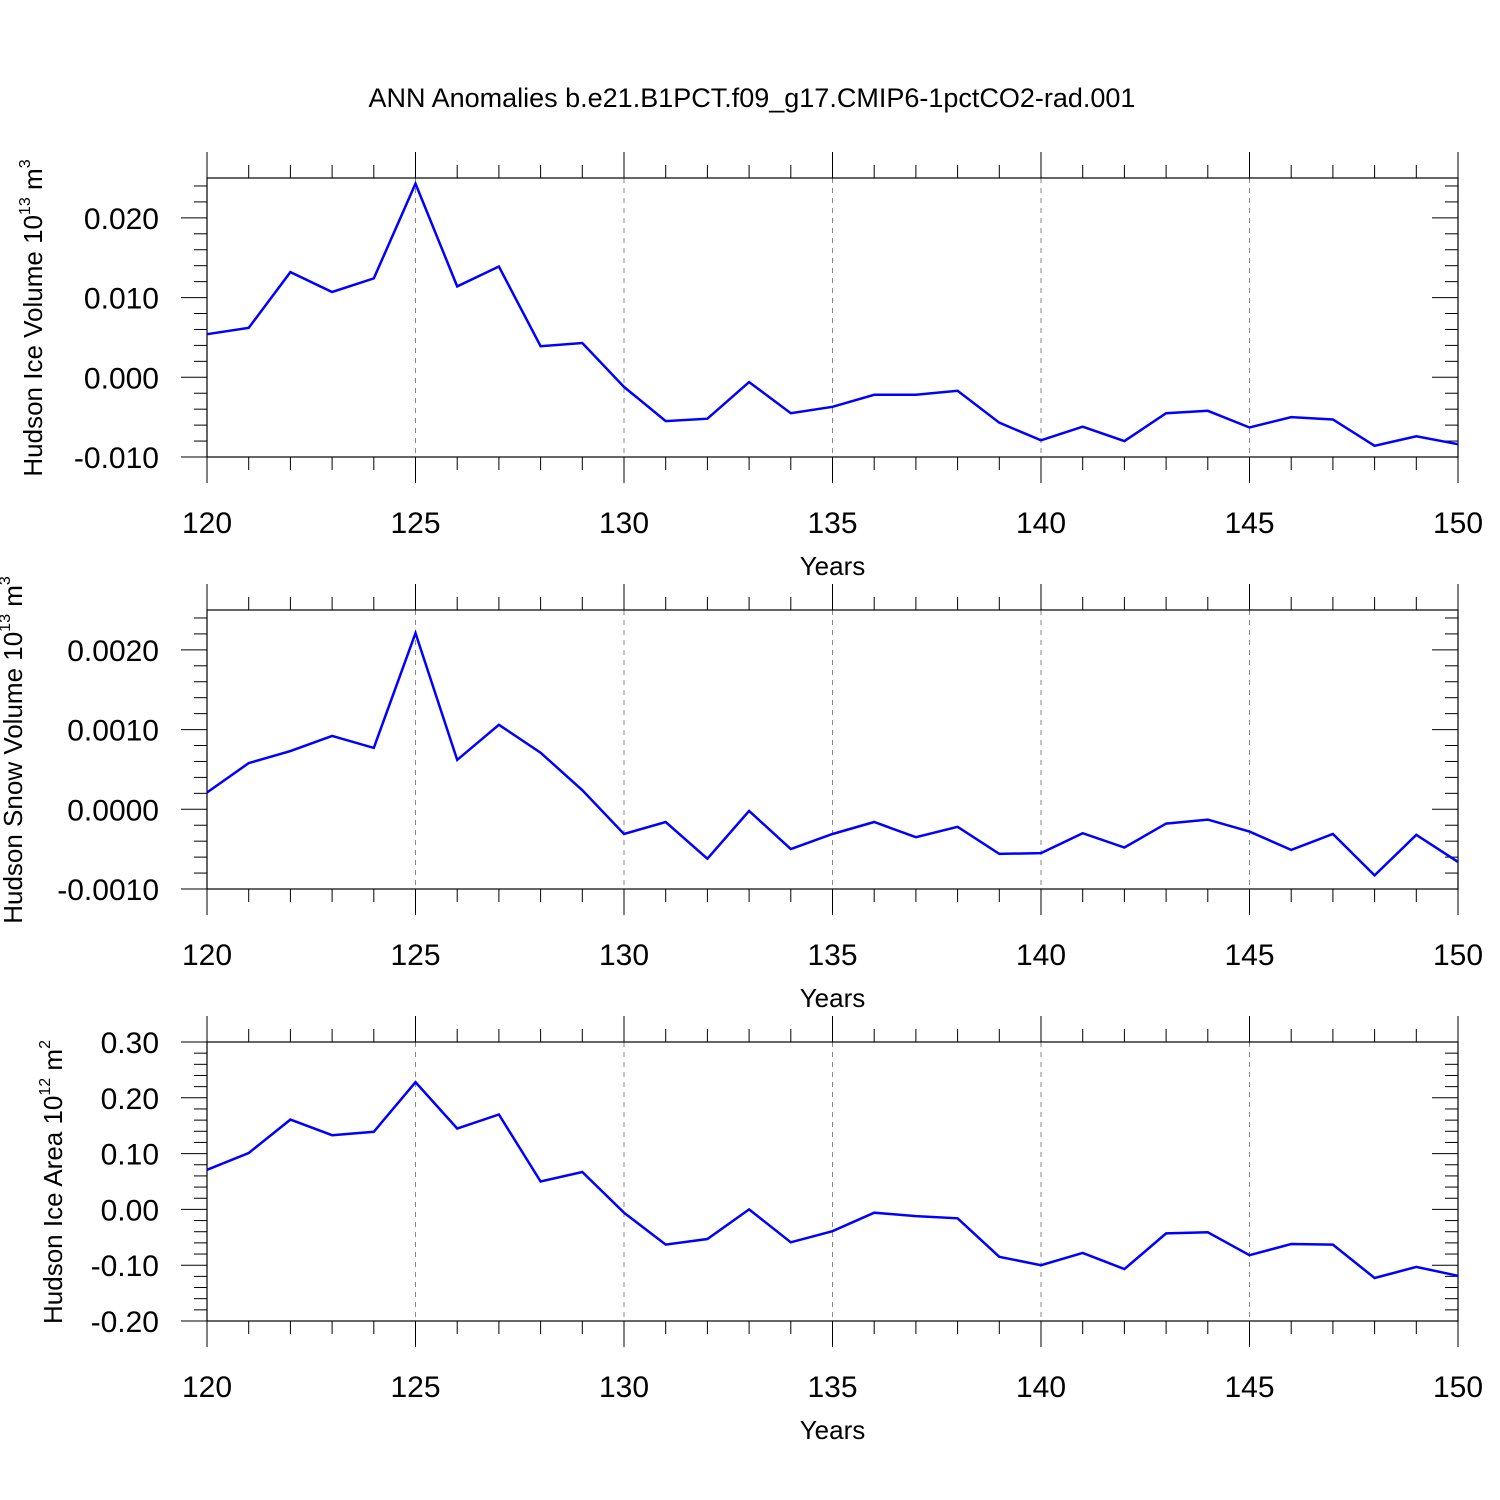  What do you see at coordinates (130, 1155) in the screenshot?
I see `y-tick-label: 0.10` at bounding box center [130, 1155].